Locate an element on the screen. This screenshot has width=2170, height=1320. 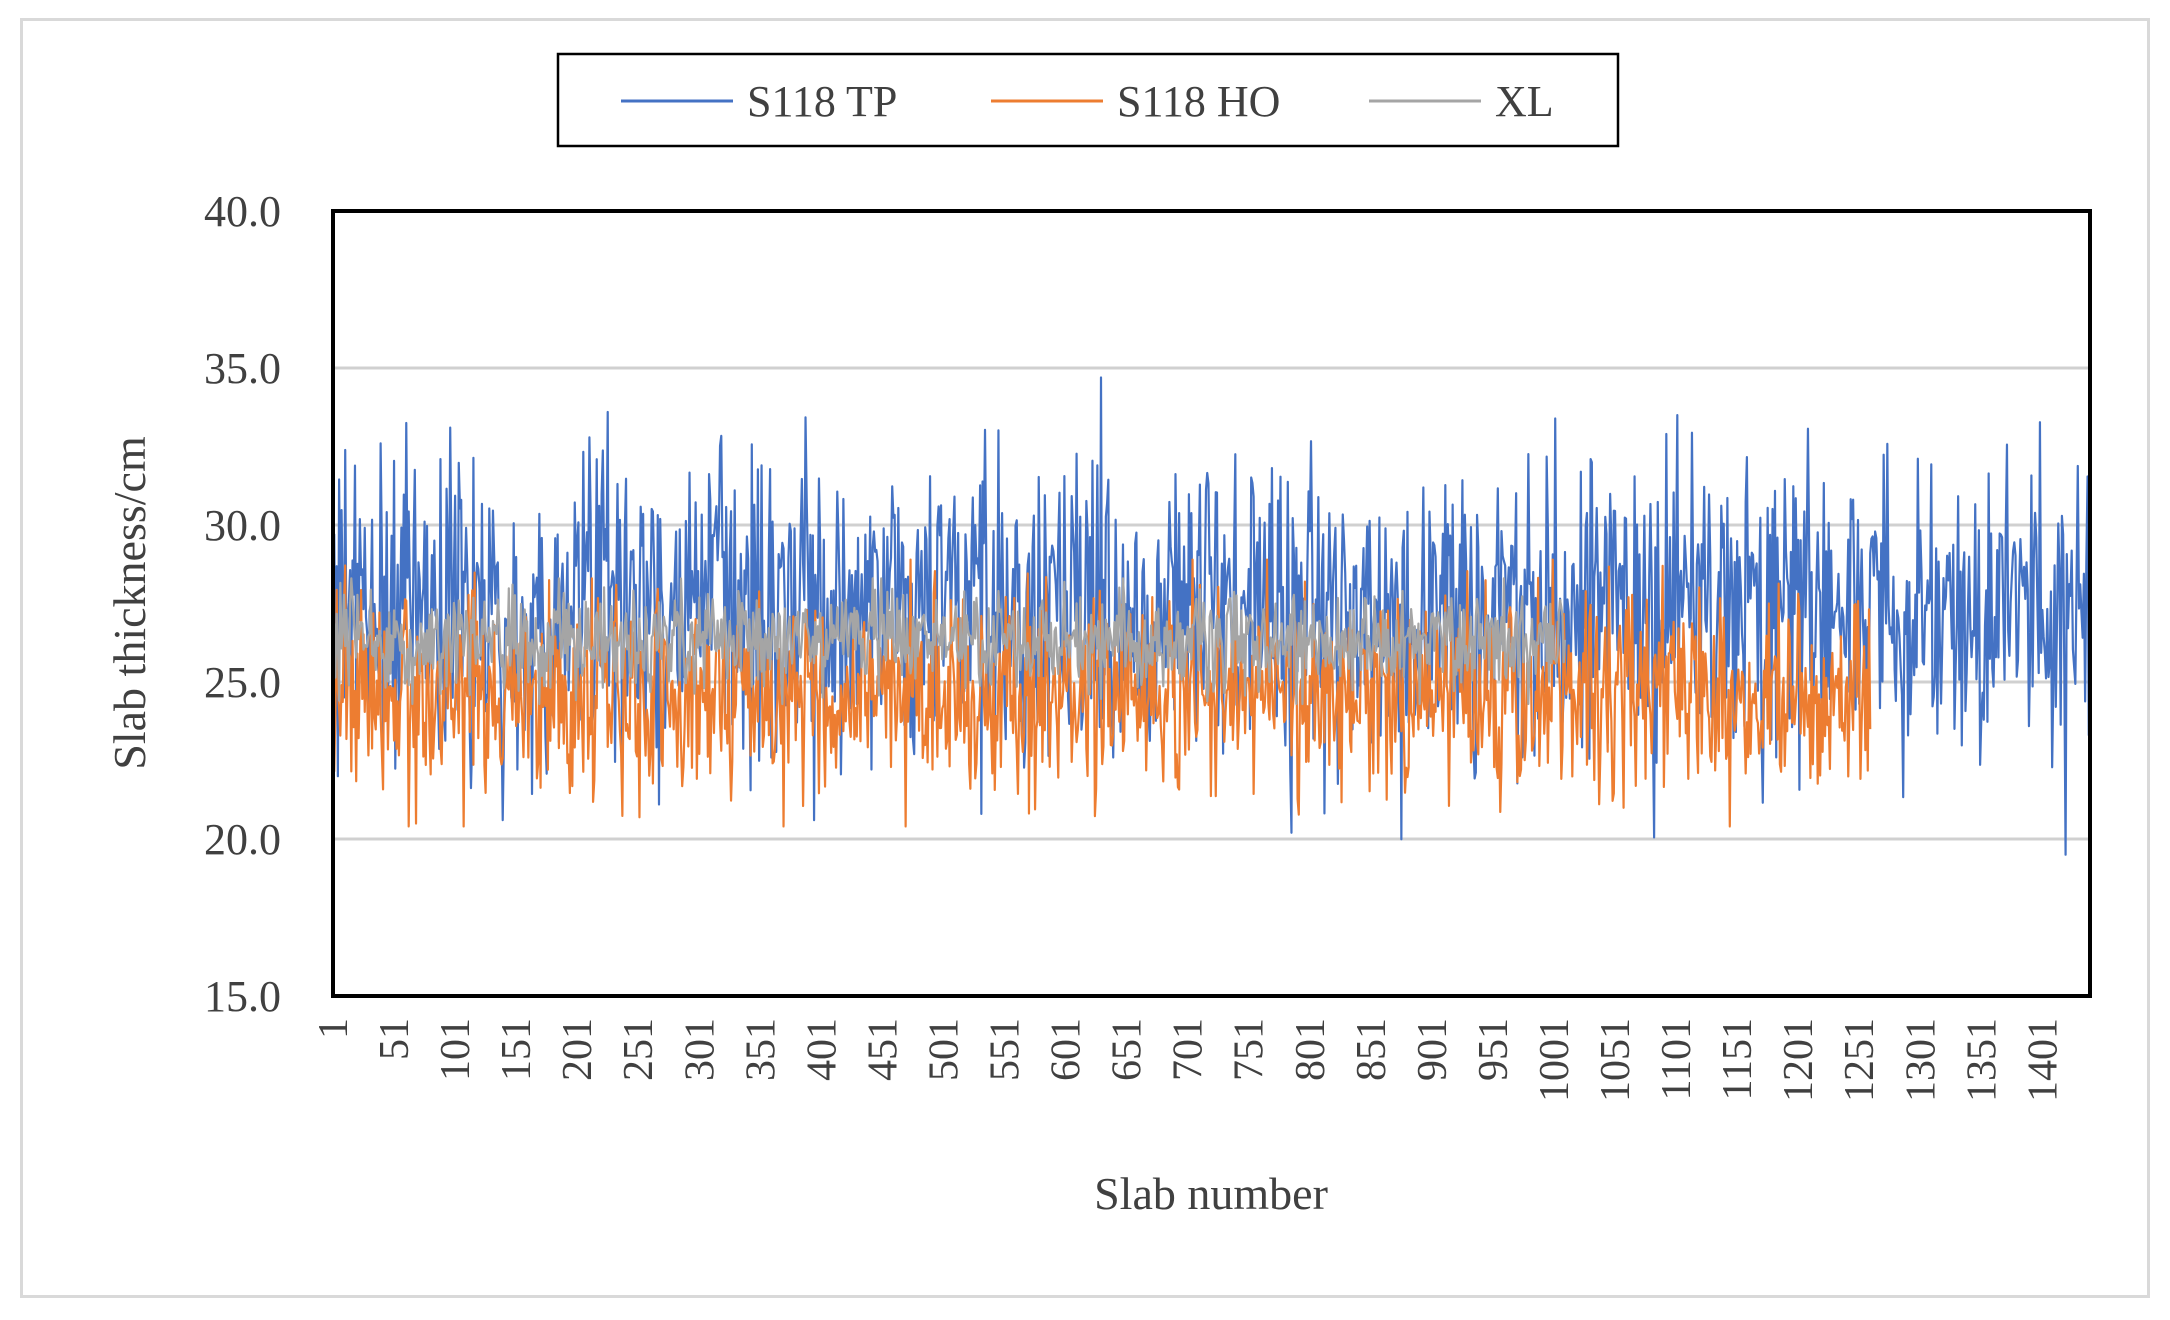
x-tick-label: 651 is located at coordinates (1128, 1049).